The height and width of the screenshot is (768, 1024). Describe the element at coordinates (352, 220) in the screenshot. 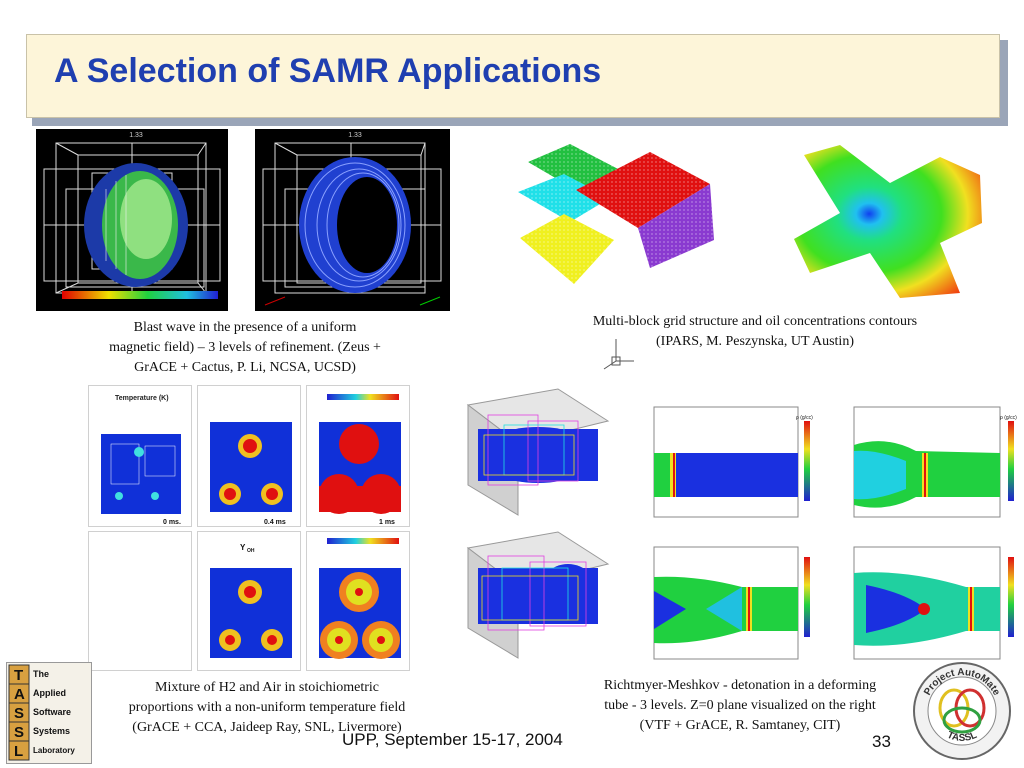

I see `blast-wave-image-2: 1.33` at that location.